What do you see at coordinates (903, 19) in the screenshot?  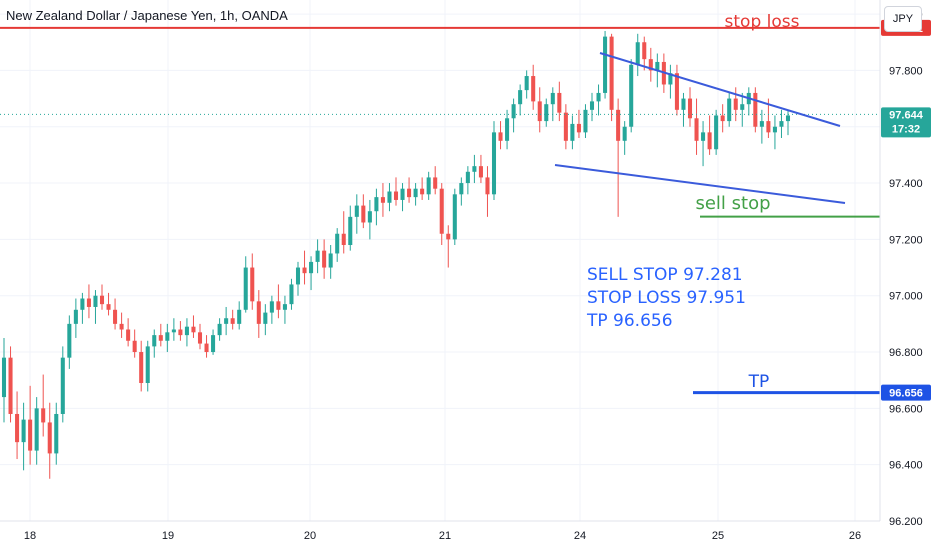 I see `currency-button: JPY` at bounding box center [903, 19].